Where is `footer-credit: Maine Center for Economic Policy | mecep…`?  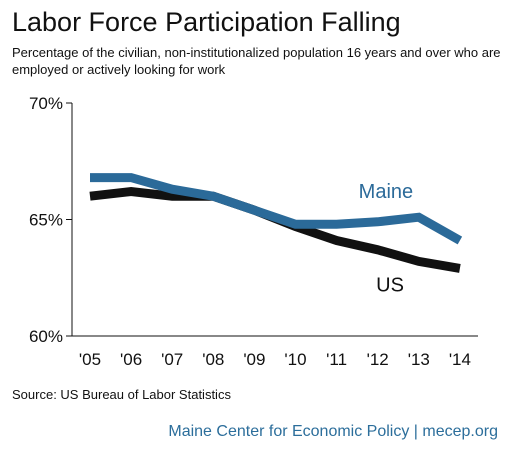
footer-credit: Maine Center for Economic Policy | mecep… is located at coordinates (333, 431).